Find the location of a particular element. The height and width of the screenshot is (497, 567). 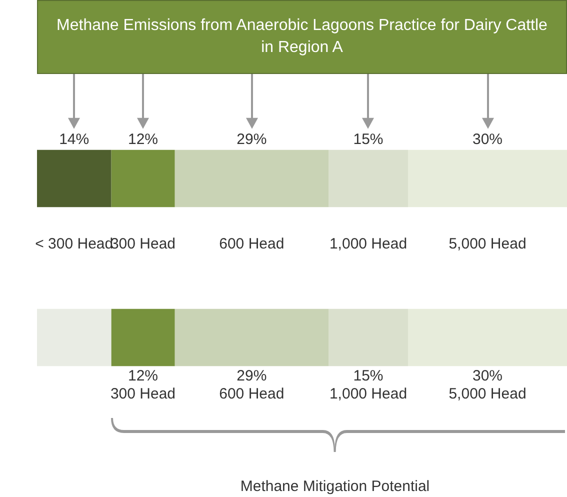

chart-title: Methane Emissions from Anaerobic Lagoons Practice for Dairy Cattle in Region A is located at coordinates (302, 37).